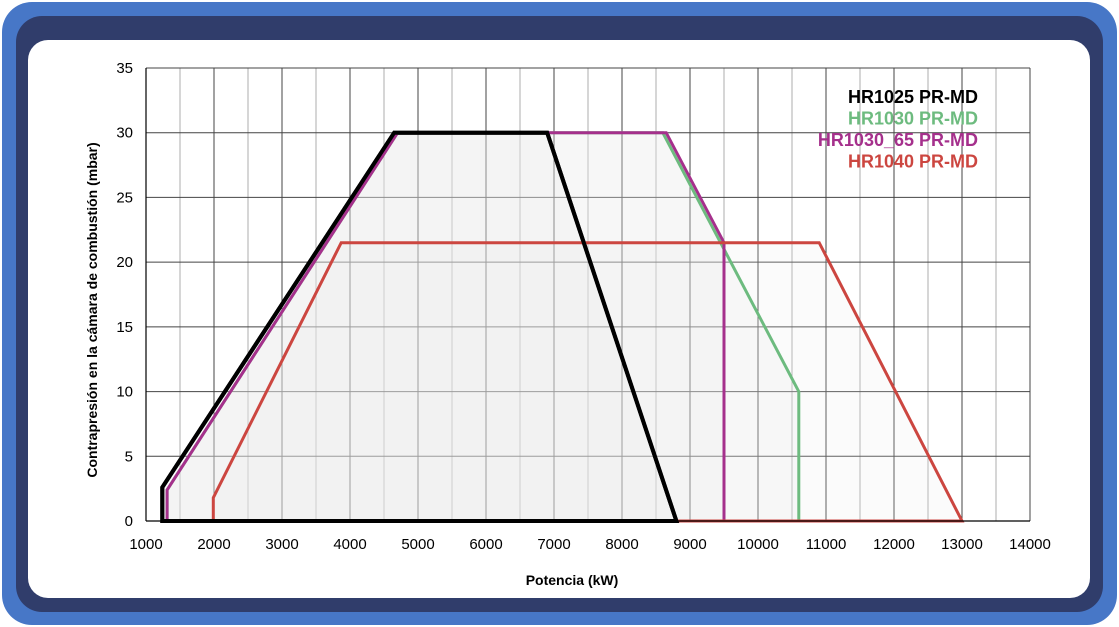  I want to click on y-tick-label: 35, so click(124, 68).